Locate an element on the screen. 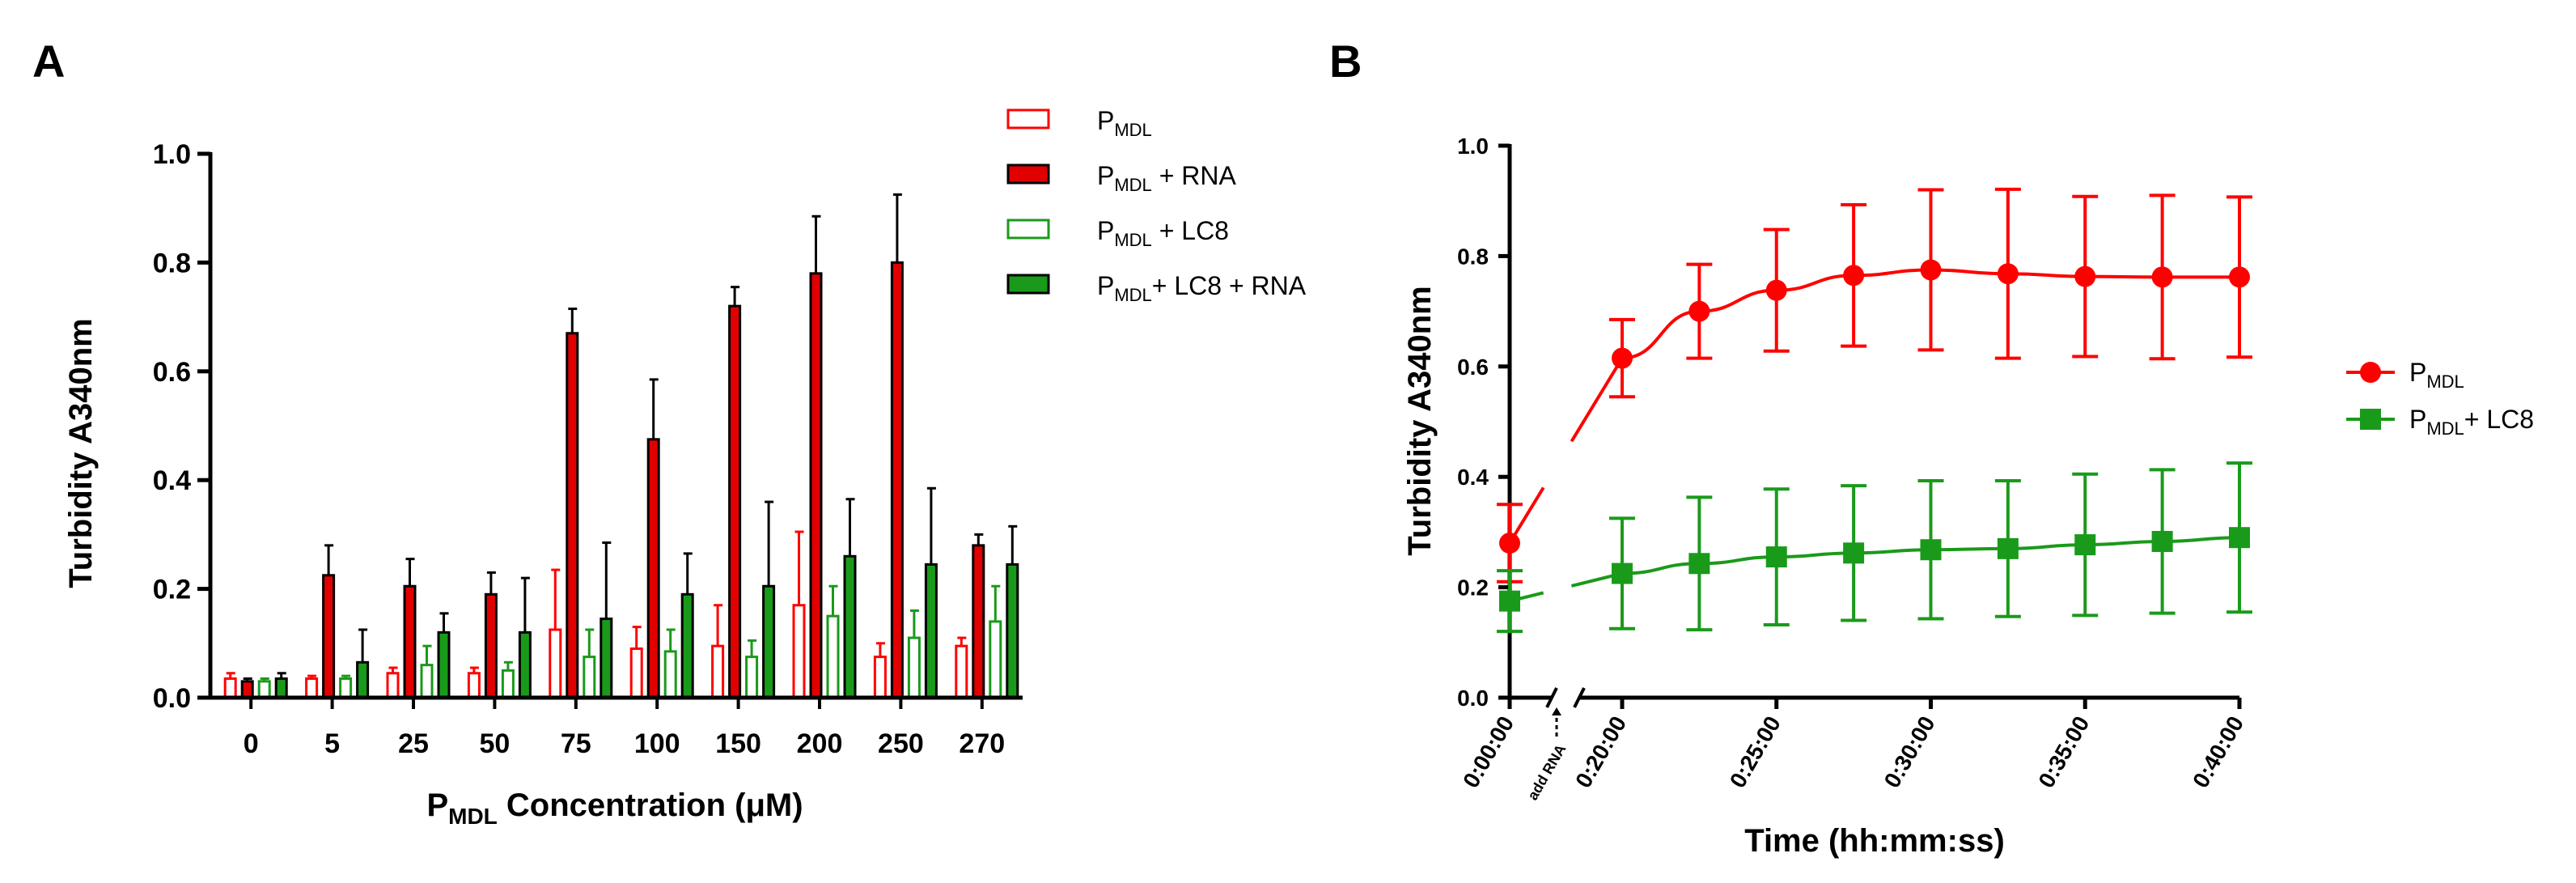  legend-label-rest: + LC8 + RNA is located at coordinates (1229, 285).